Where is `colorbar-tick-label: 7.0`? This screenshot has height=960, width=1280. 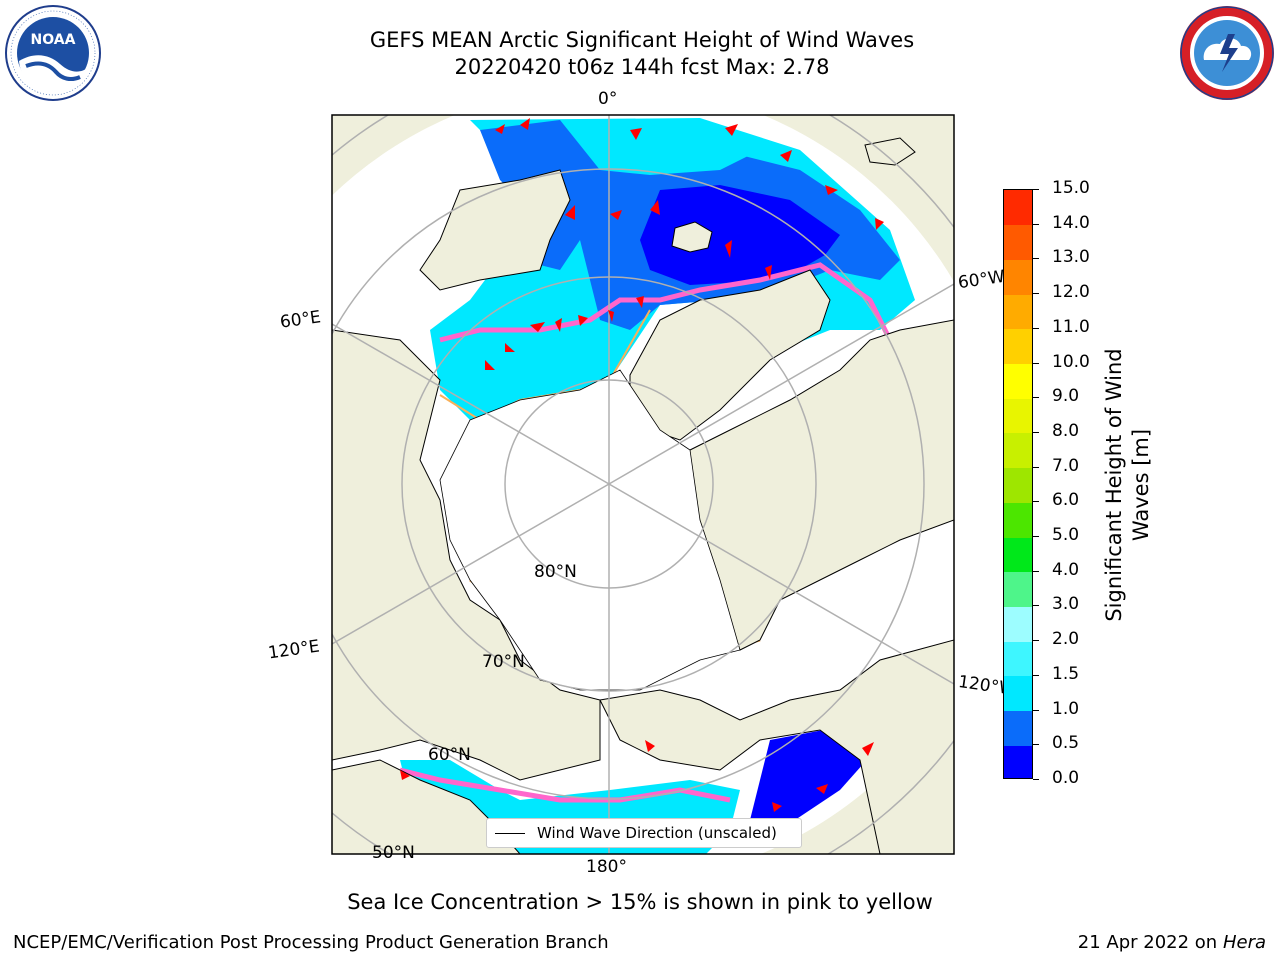
colorbar-tick-label: 7.0 is located at coordinates (1066, 465).